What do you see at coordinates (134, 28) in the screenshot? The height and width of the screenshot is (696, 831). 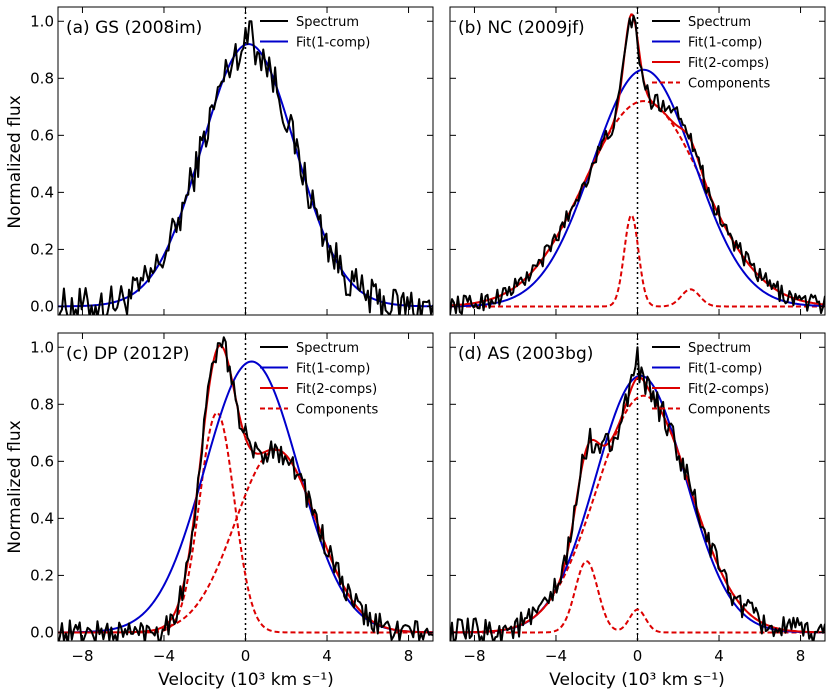 I see `panel-title: (a) GS (2008im)` at bounding box center [134, 28].